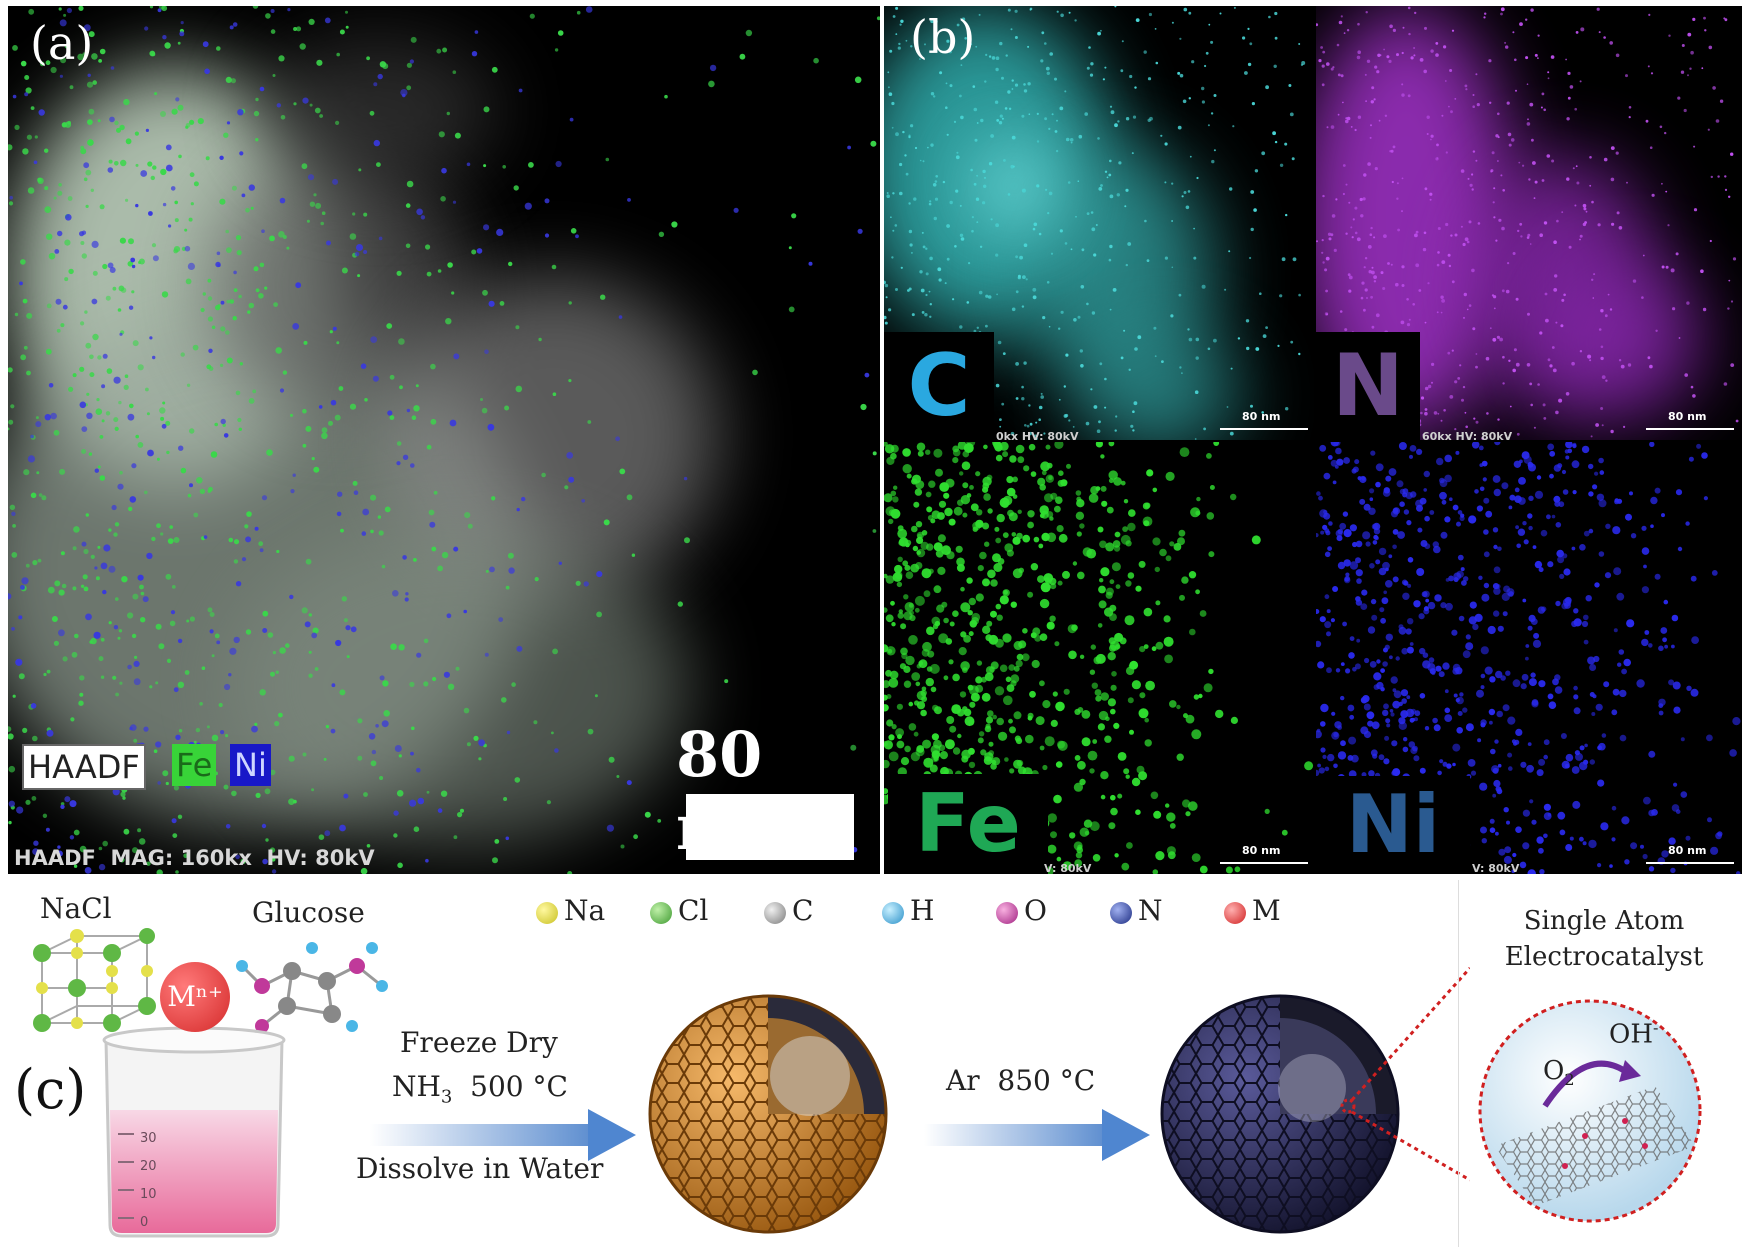 The width and height of the screenshot is (1748, 1247). I want to click on panel-c-label: (c), so click(50, 1089).